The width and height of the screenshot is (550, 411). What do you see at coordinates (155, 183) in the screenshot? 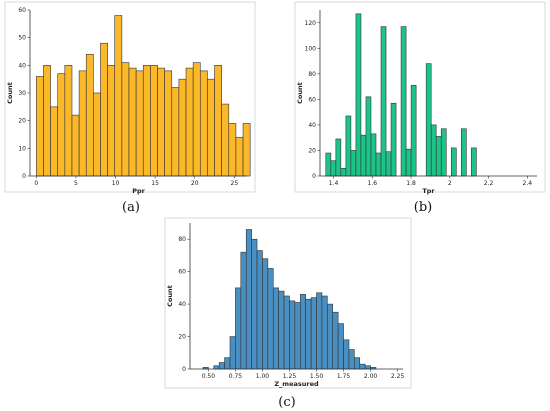
I see `x-tick-label: 15` at bounding box center [155, 183].